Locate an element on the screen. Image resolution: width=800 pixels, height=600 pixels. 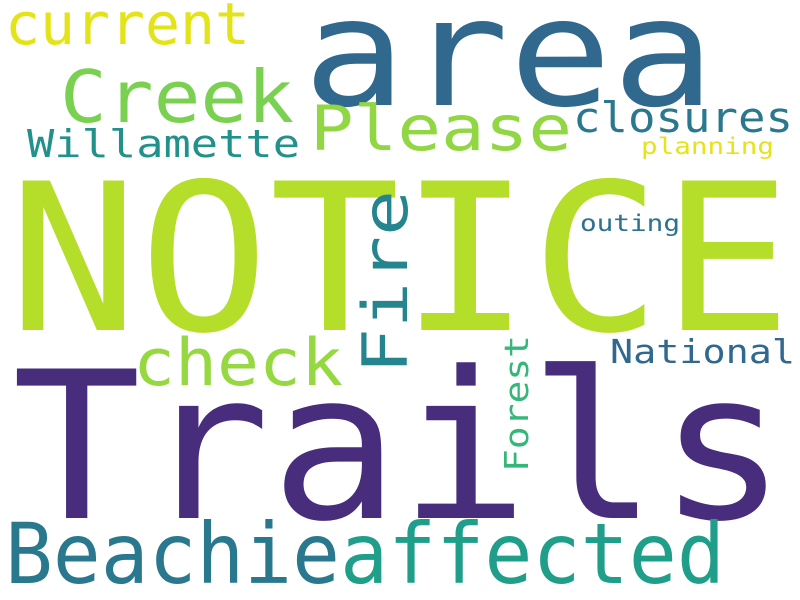
word-national: National is located at coordinates (702, 351).